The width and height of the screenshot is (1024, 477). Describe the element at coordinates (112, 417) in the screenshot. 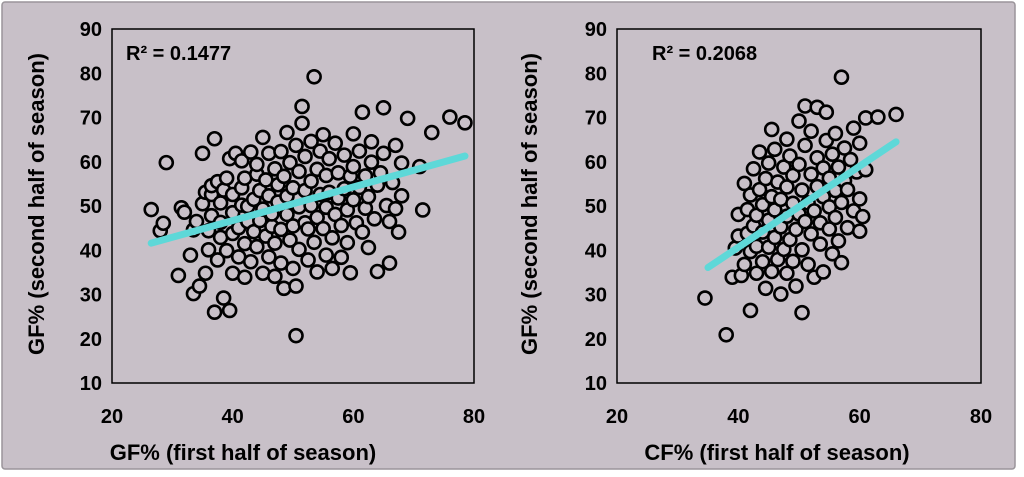

I see `x-tick-label: 20` at that location.